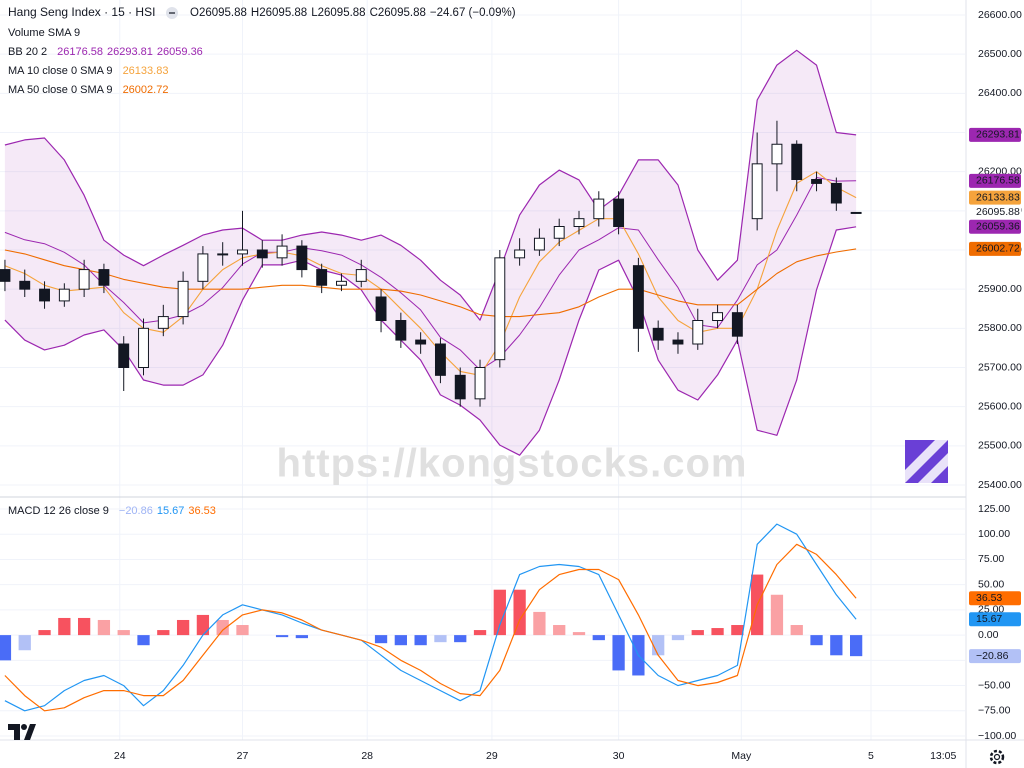 The image size is (1024, 768). What do you see at coordinates (991, 584) in the screenshot?
I see `y-tick-label: 50.00` at bounding box center [991, 584].